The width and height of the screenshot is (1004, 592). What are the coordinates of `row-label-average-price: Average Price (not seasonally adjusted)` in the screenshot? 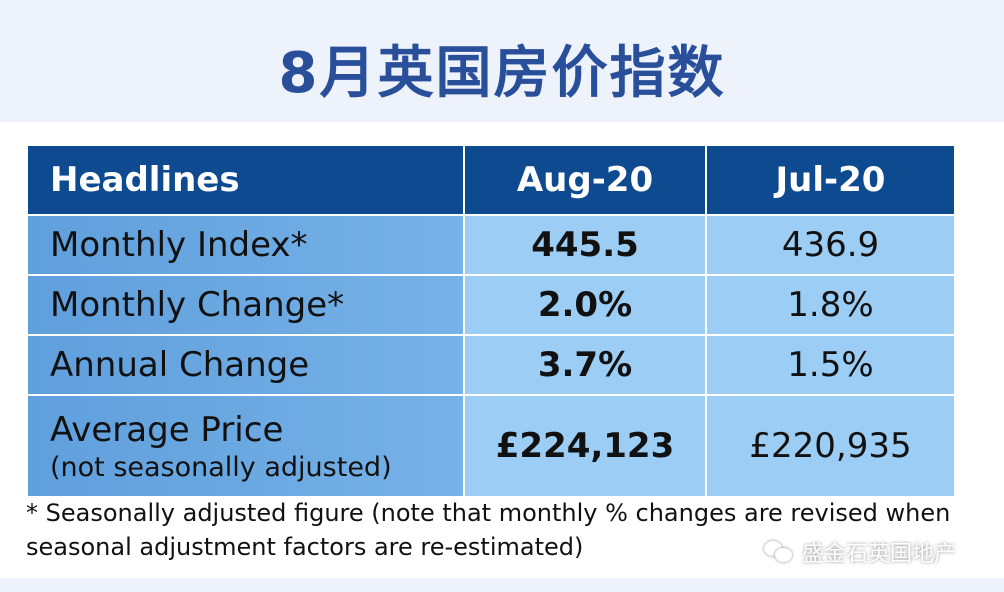 It's located at (245, 446).